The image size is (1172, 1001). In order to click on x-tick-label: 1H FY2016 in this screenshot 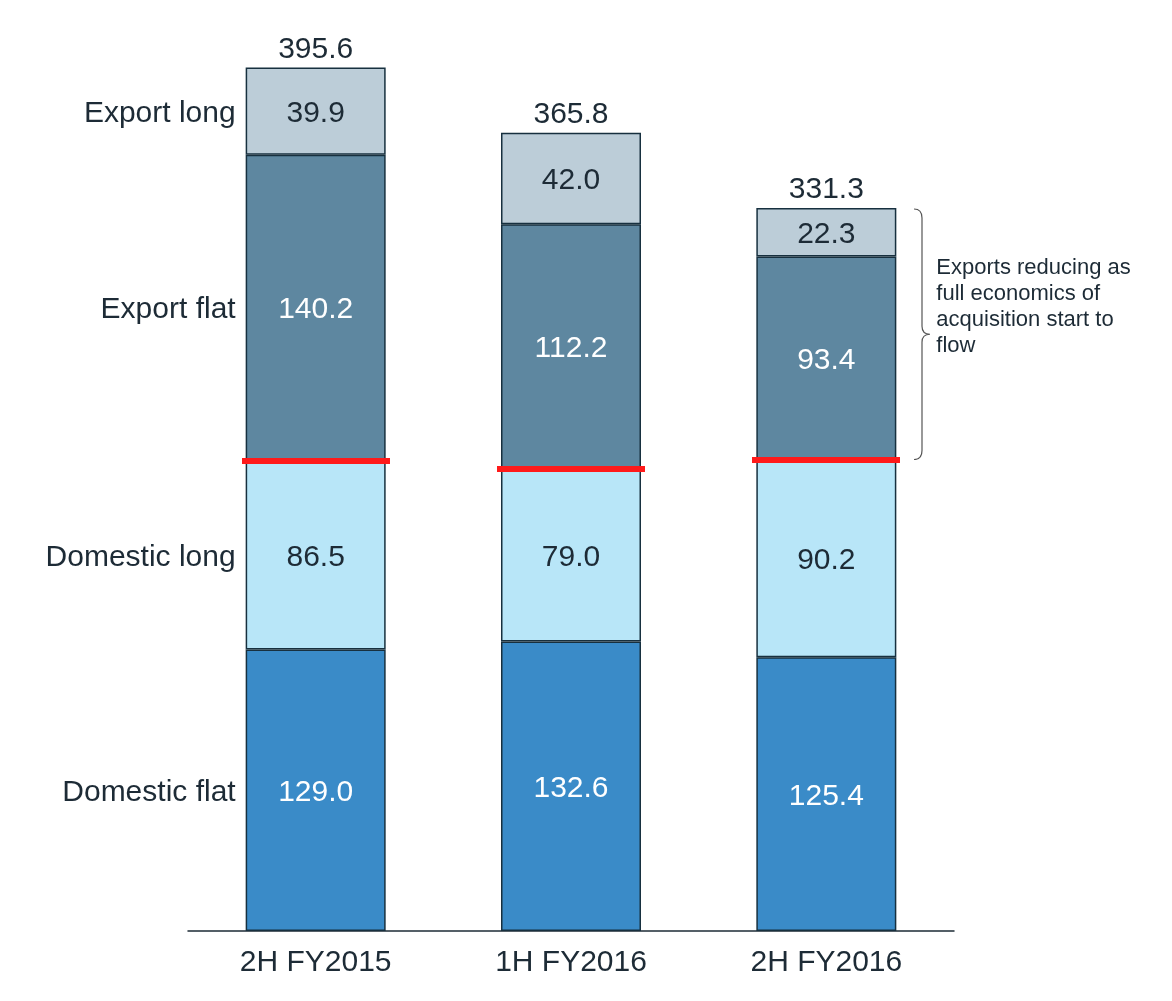, I will do `click(571, 960)`.